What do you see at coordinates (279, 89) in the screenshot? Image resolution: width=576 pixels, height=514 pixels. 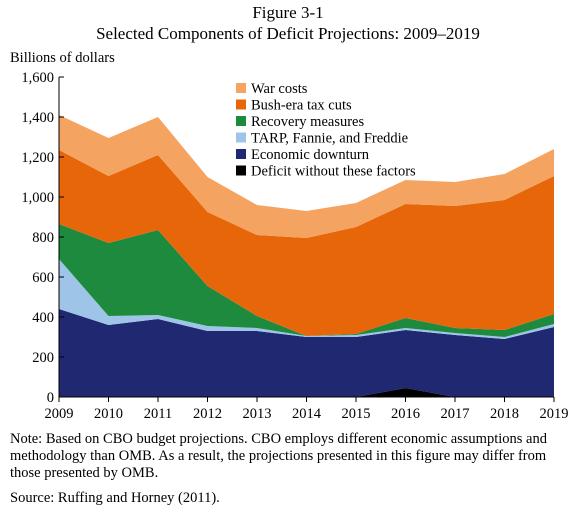 I see `legend-label-war-costs: War costs` at bounding box center [279, 89].